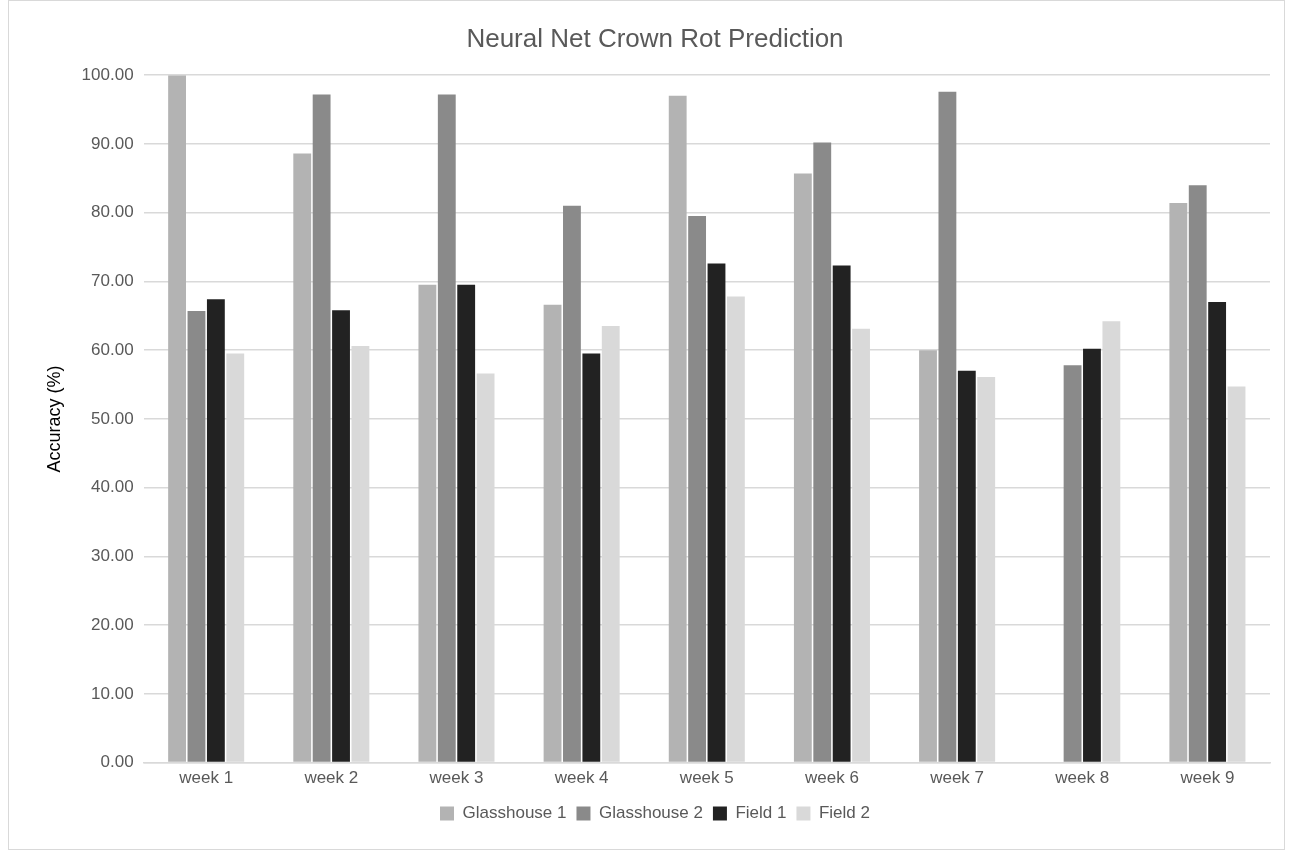 The height and width of the screenshot is (852, 1295). Describe the element at coordinates (581, 778) in the screenshot. I see `x-tick-label: week 4` at that location.